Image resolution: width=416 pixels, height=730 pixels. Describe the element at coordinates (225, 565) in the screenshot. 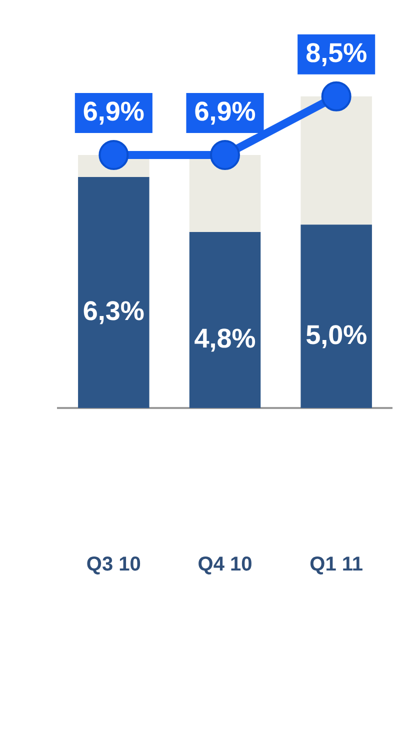

I see `x-tick-label: Q4 10` at that location.